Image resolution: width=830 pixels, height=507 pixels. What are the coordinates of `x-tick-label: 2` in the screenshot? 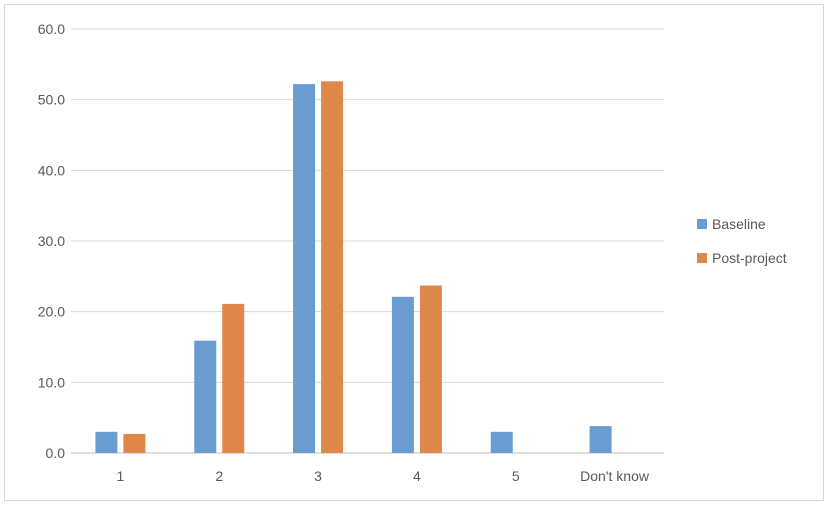 It's located at (219, 476).